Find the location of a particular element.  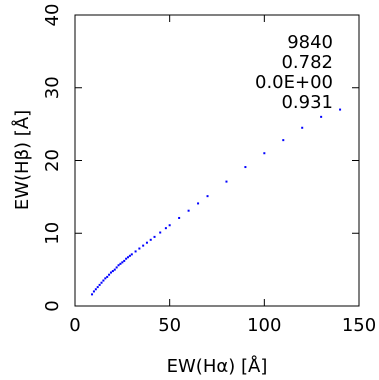

x-tick-label: 50 is located at coordinates (169, 325).